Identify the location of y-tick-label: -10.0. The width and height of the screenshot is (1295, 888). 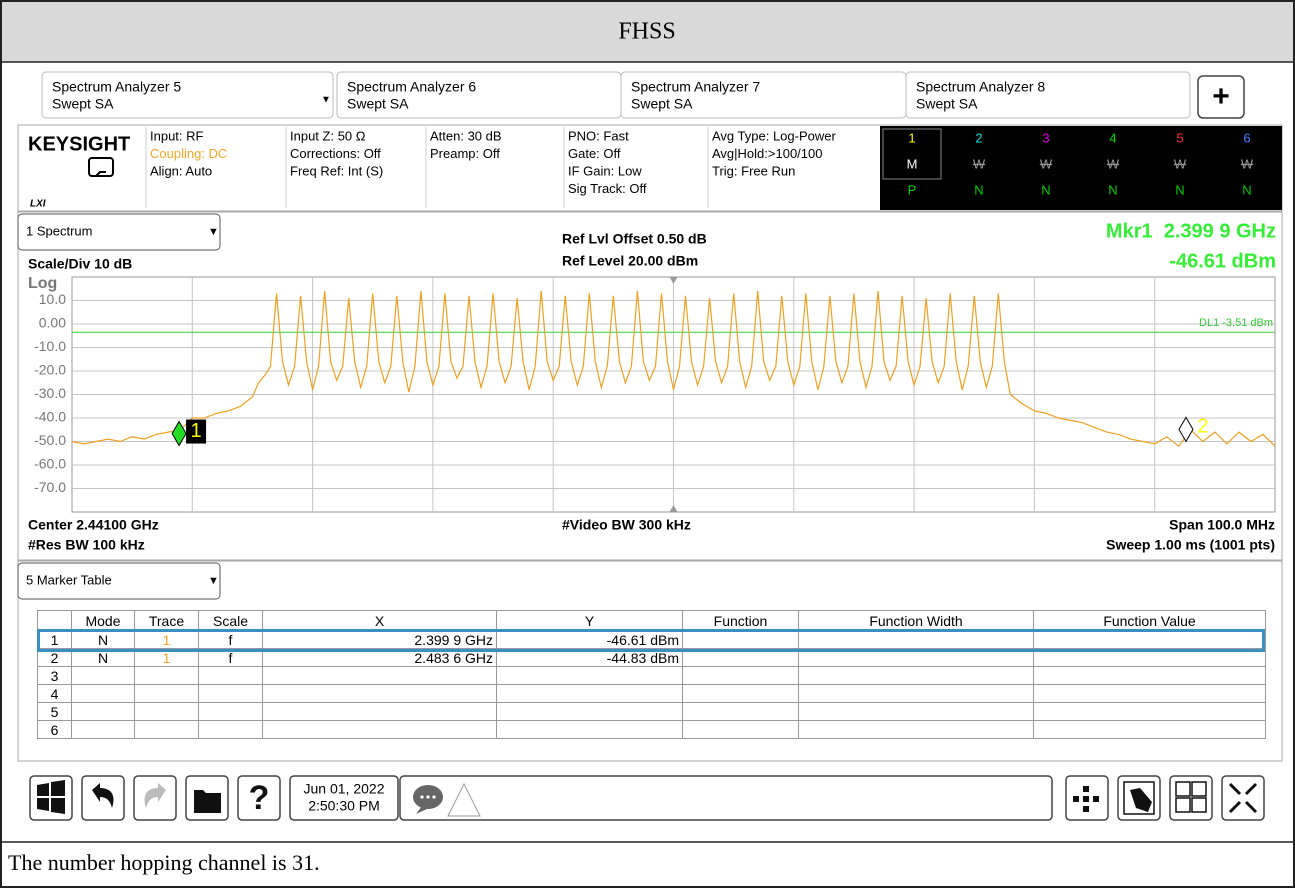
(50, 346).